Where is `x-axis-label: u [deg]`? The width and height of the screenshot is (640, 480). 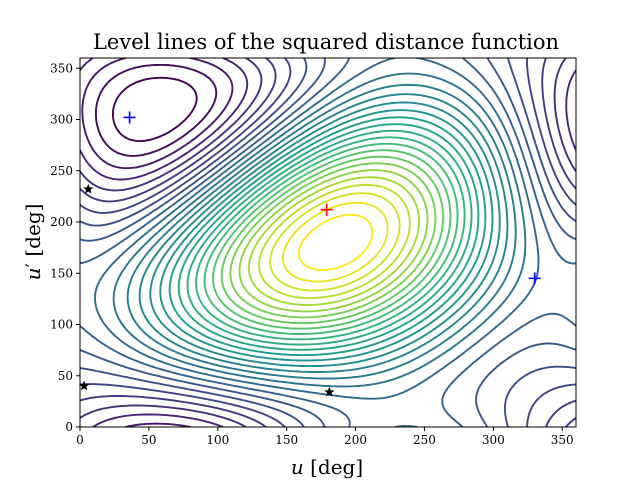 x-axis-label: u [deg] is located at coordinates (327, 467).